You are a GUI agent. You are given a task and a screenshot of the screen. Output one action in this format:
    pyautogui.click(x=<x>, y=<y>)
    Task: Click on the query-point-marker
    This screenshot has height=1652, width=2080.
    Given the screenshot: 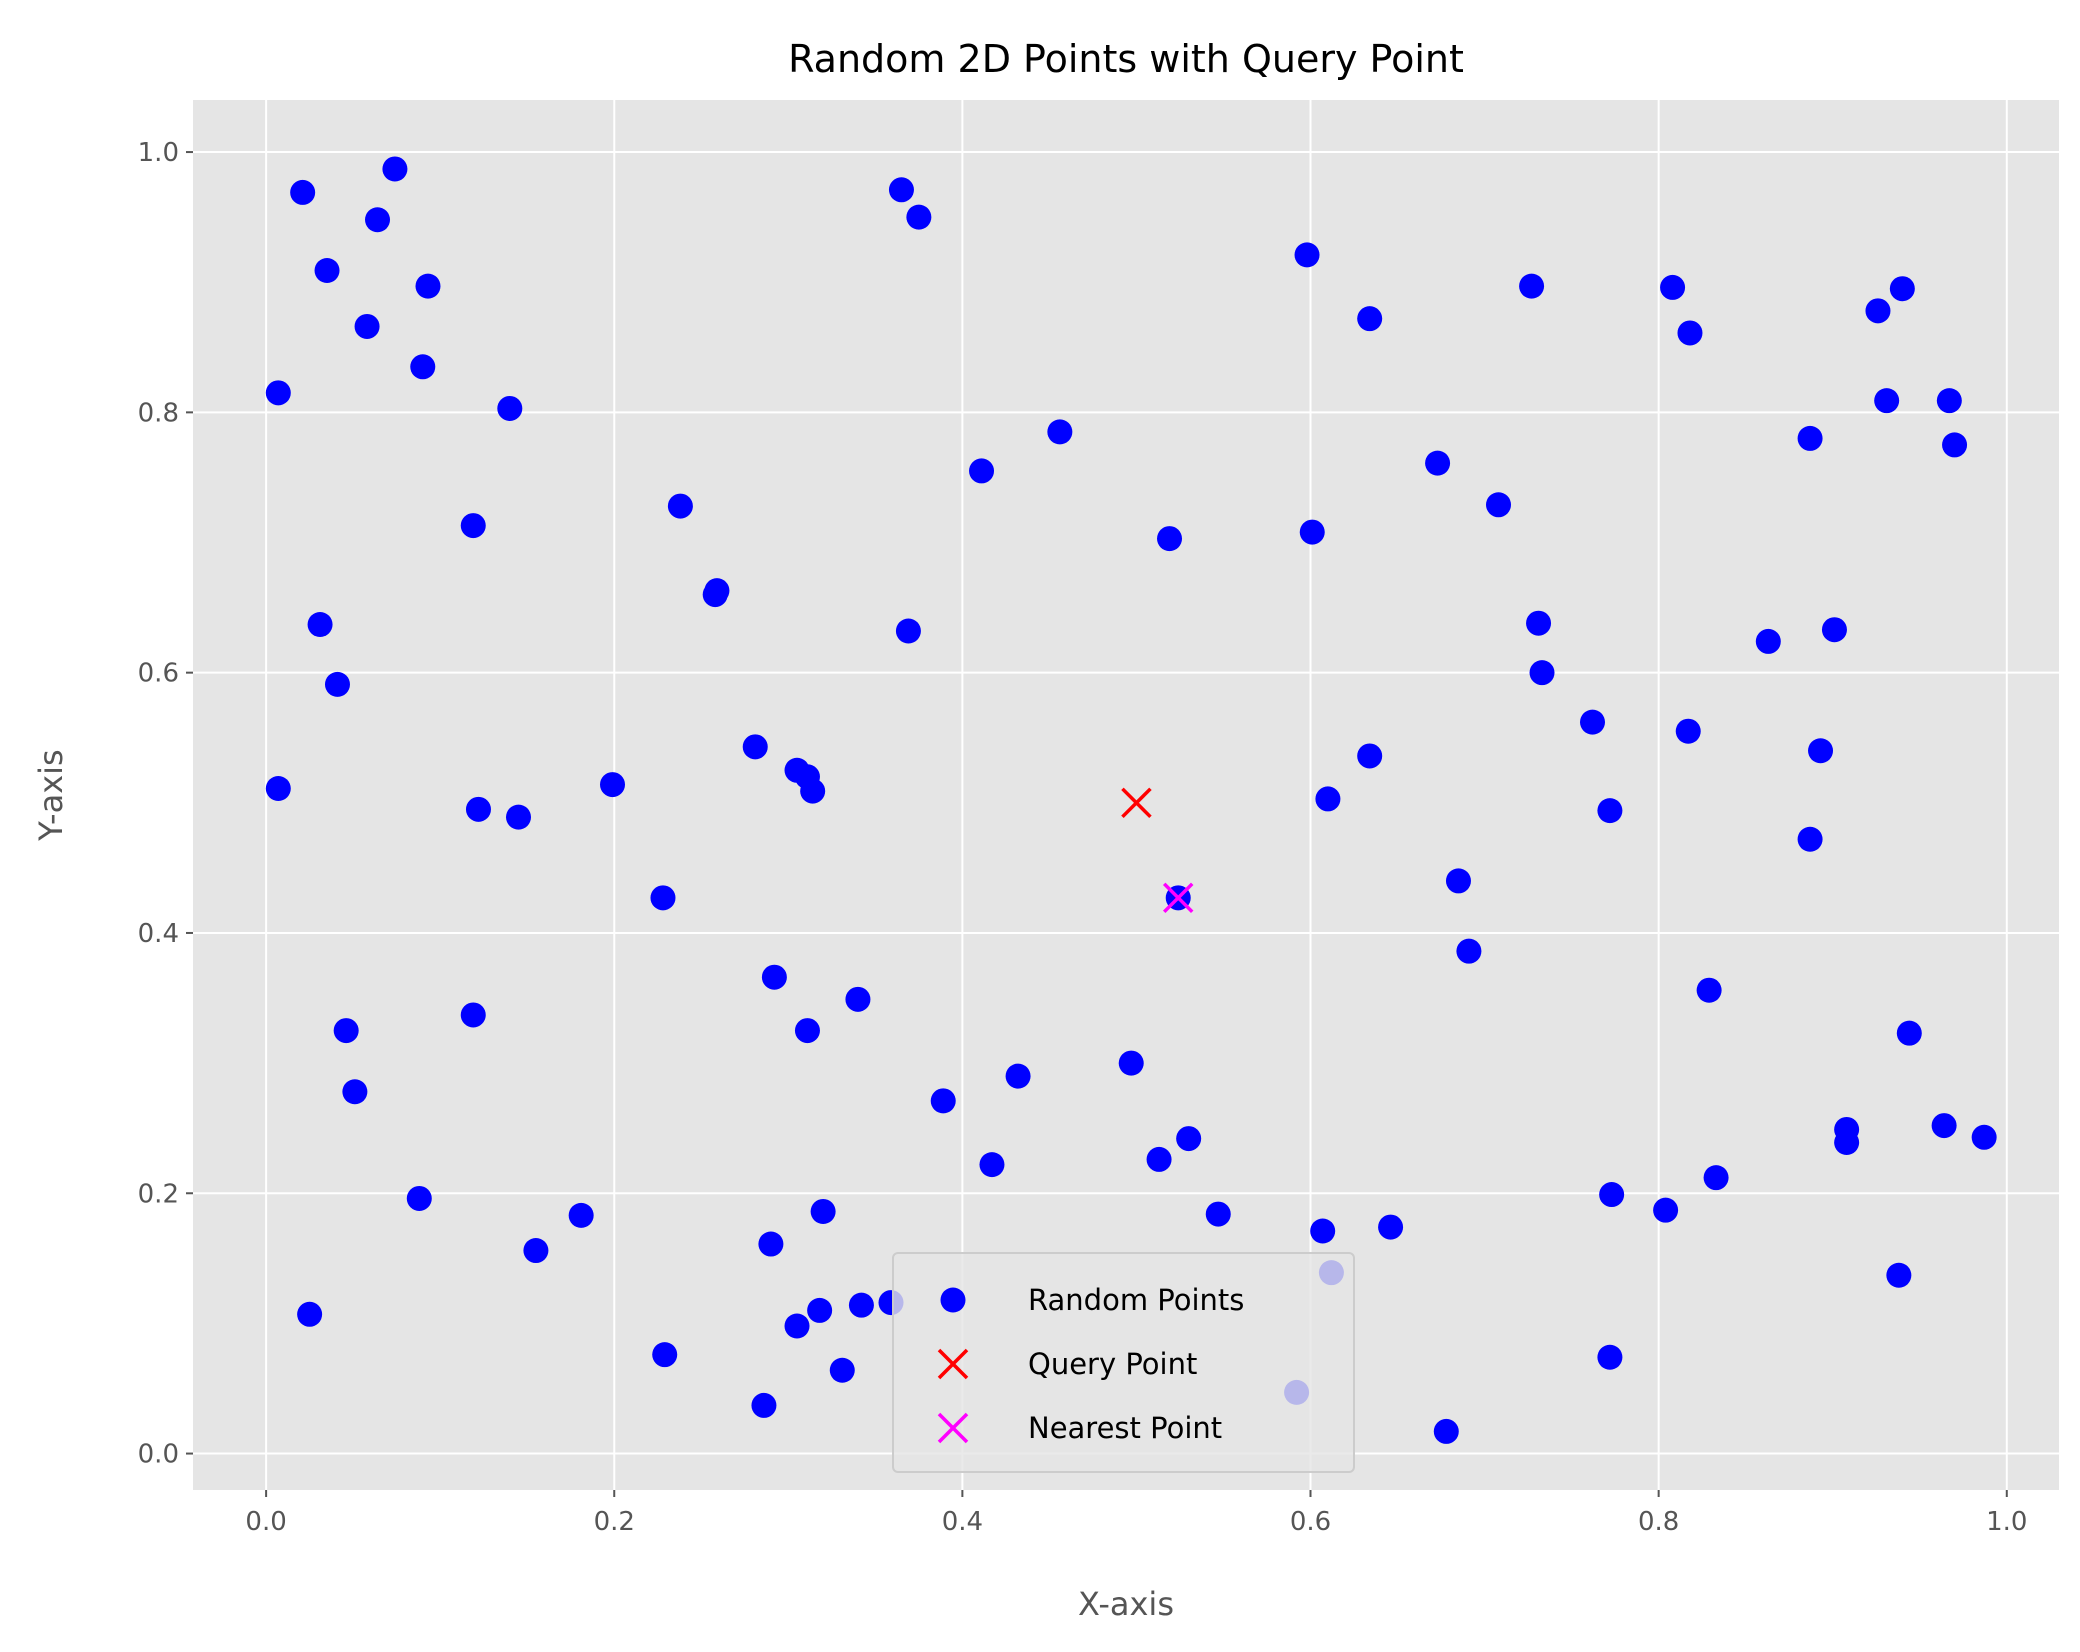 What is the action you would take?
    pyautogui.click(x=1136, y=803)
    